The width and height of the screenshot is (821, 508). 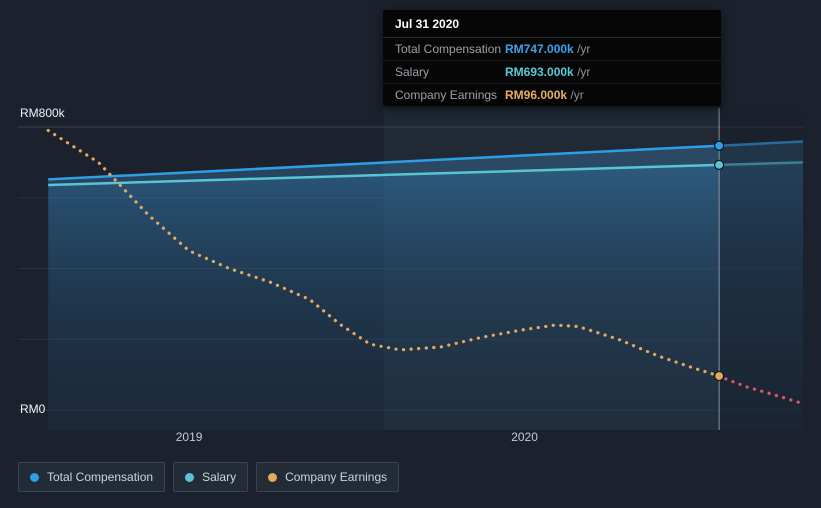 What do you see at coordinates (548, 72) in the screenshot?
I see `tooltip-value: RM693.000k /yr` at bounding box center [548, 72].